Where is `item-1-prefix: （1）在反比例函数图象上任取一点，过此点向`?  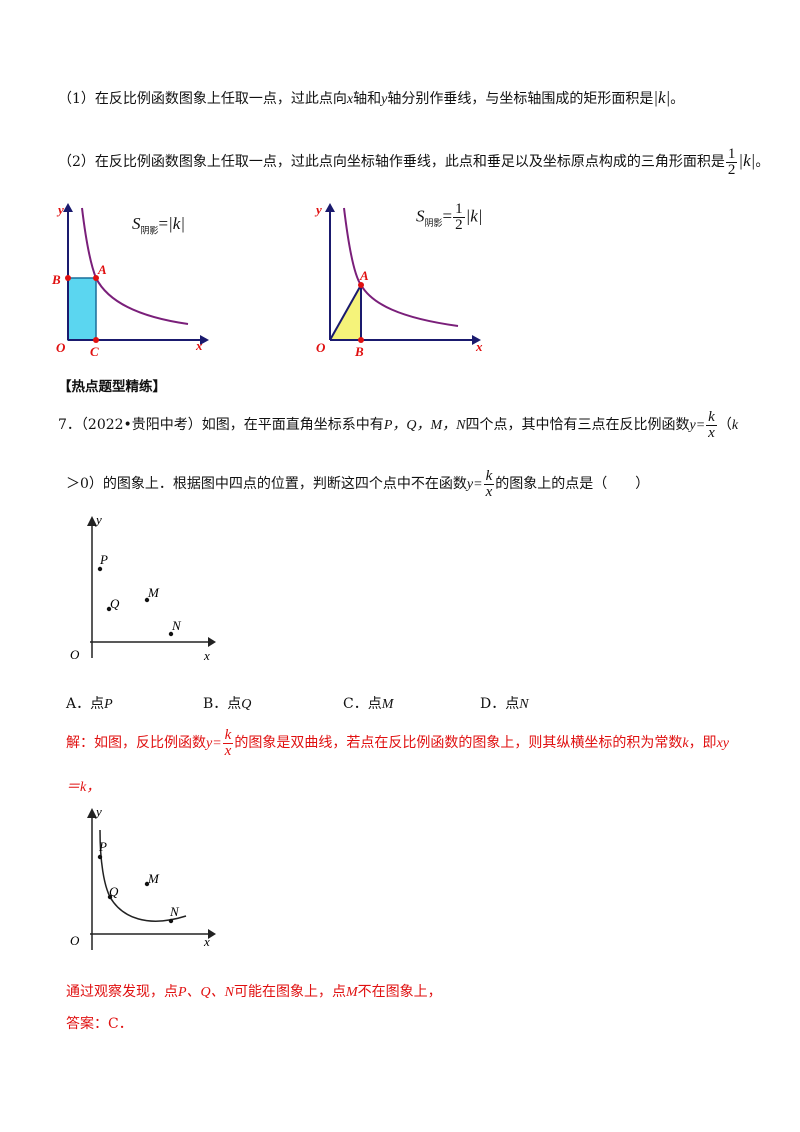 item-1-prefix: （1）在反比例函数图象上任取一点，过此点向 is located at coordinates (202, 99).